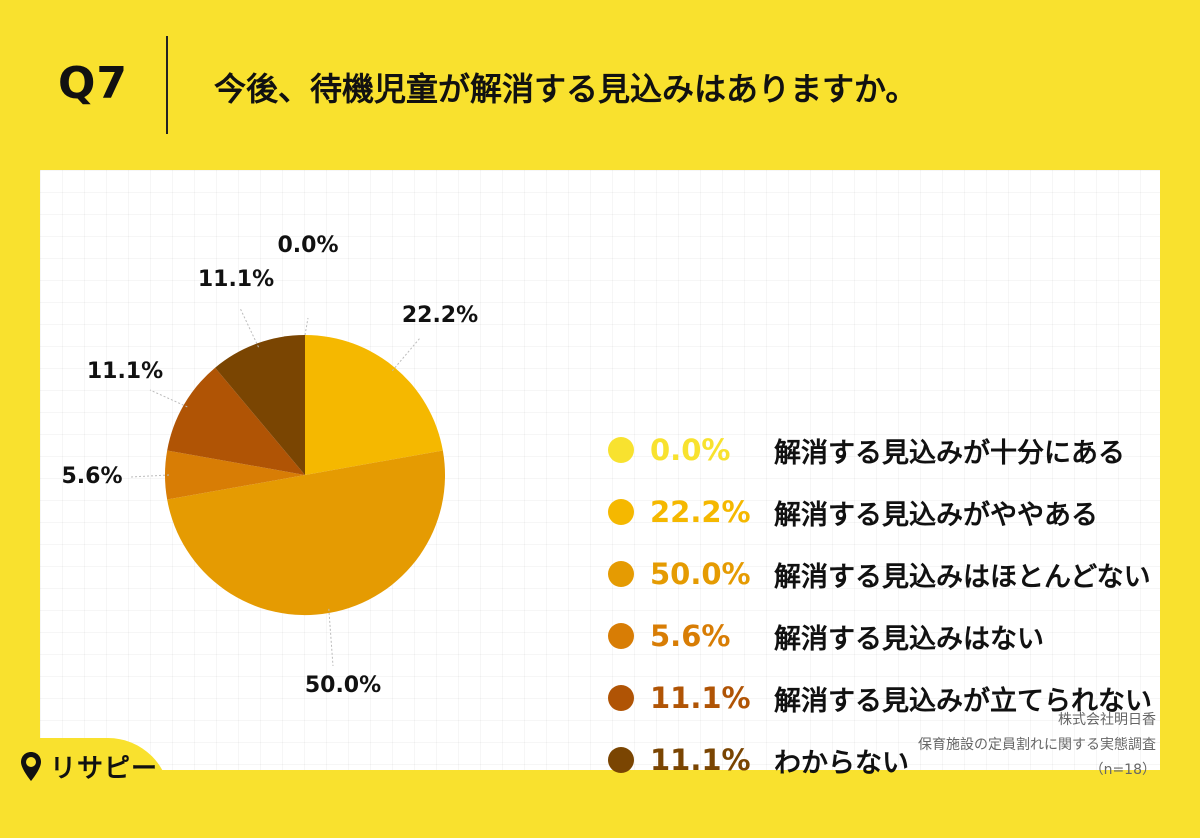 The height and width of the screenshot is (838, 1200). What do you see at coordinates (31, 766) in the screenshot?
I see `map-pin-icon` at bounding box center [31, 766].